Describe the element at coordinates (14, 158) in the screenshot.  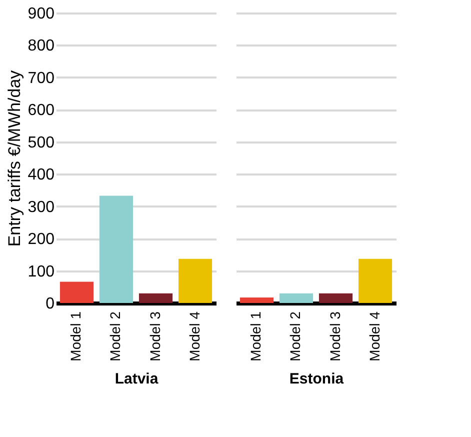
I see `y-axis-title: Entry tariffs €/MWh/day` at that location.